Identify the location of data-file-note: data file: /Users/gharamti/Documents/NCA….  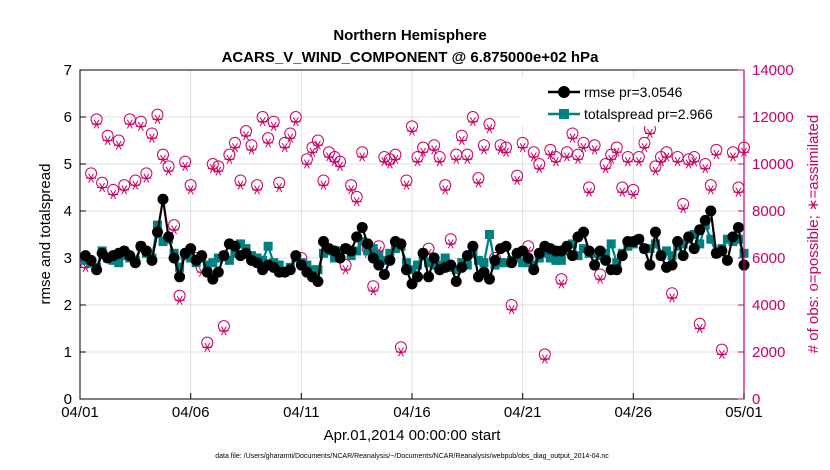
(412, 456).